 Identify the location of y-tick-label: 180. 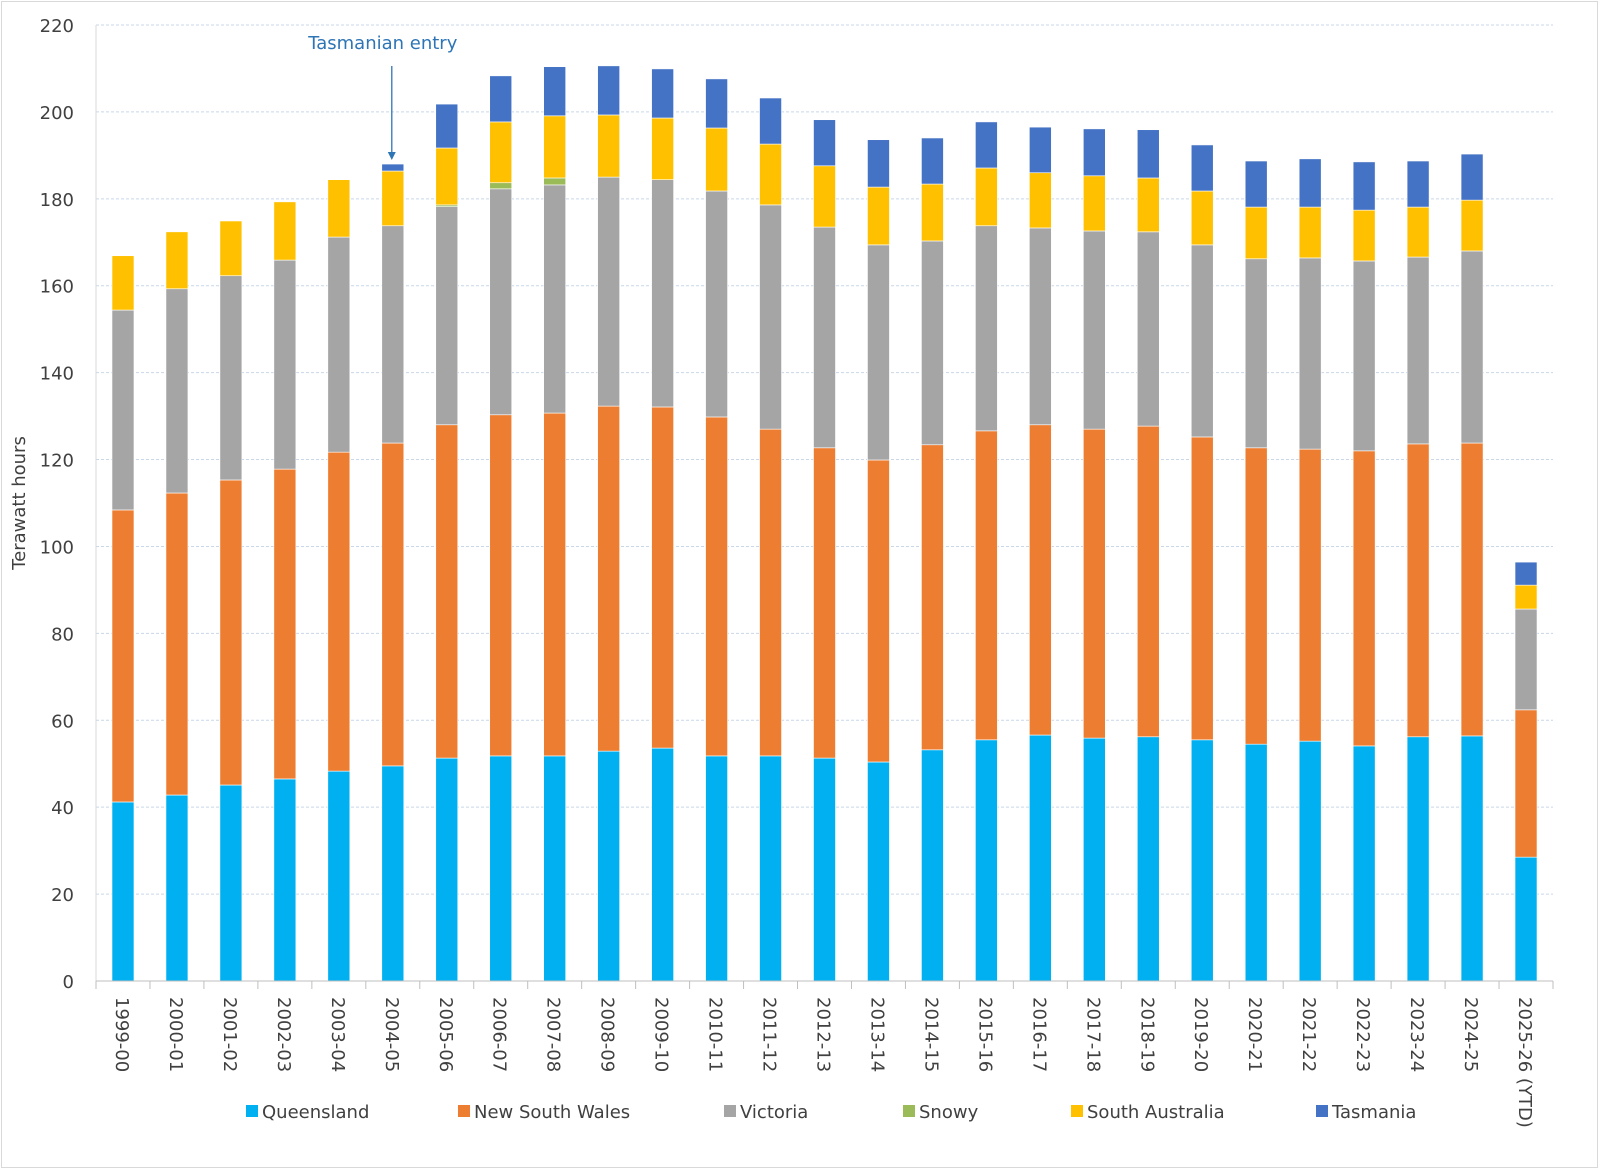
(57, 200).